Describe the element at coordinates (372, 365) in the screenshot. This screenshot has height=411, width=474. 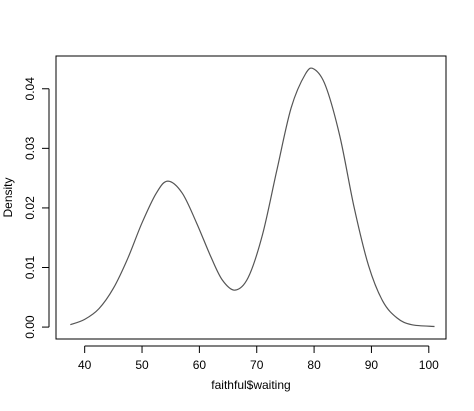
I see `x-tick-label: 90` at that location.